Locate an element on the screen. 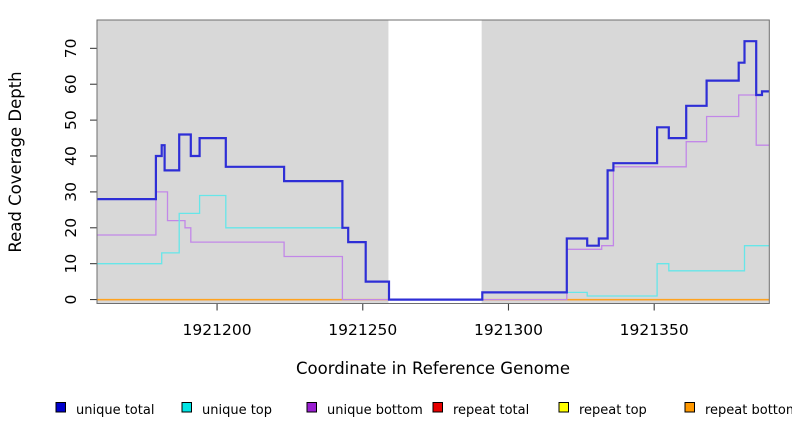 This screenshot has height=432, width=792. y-tick-label: 50 is located at coordinates (71, 120).